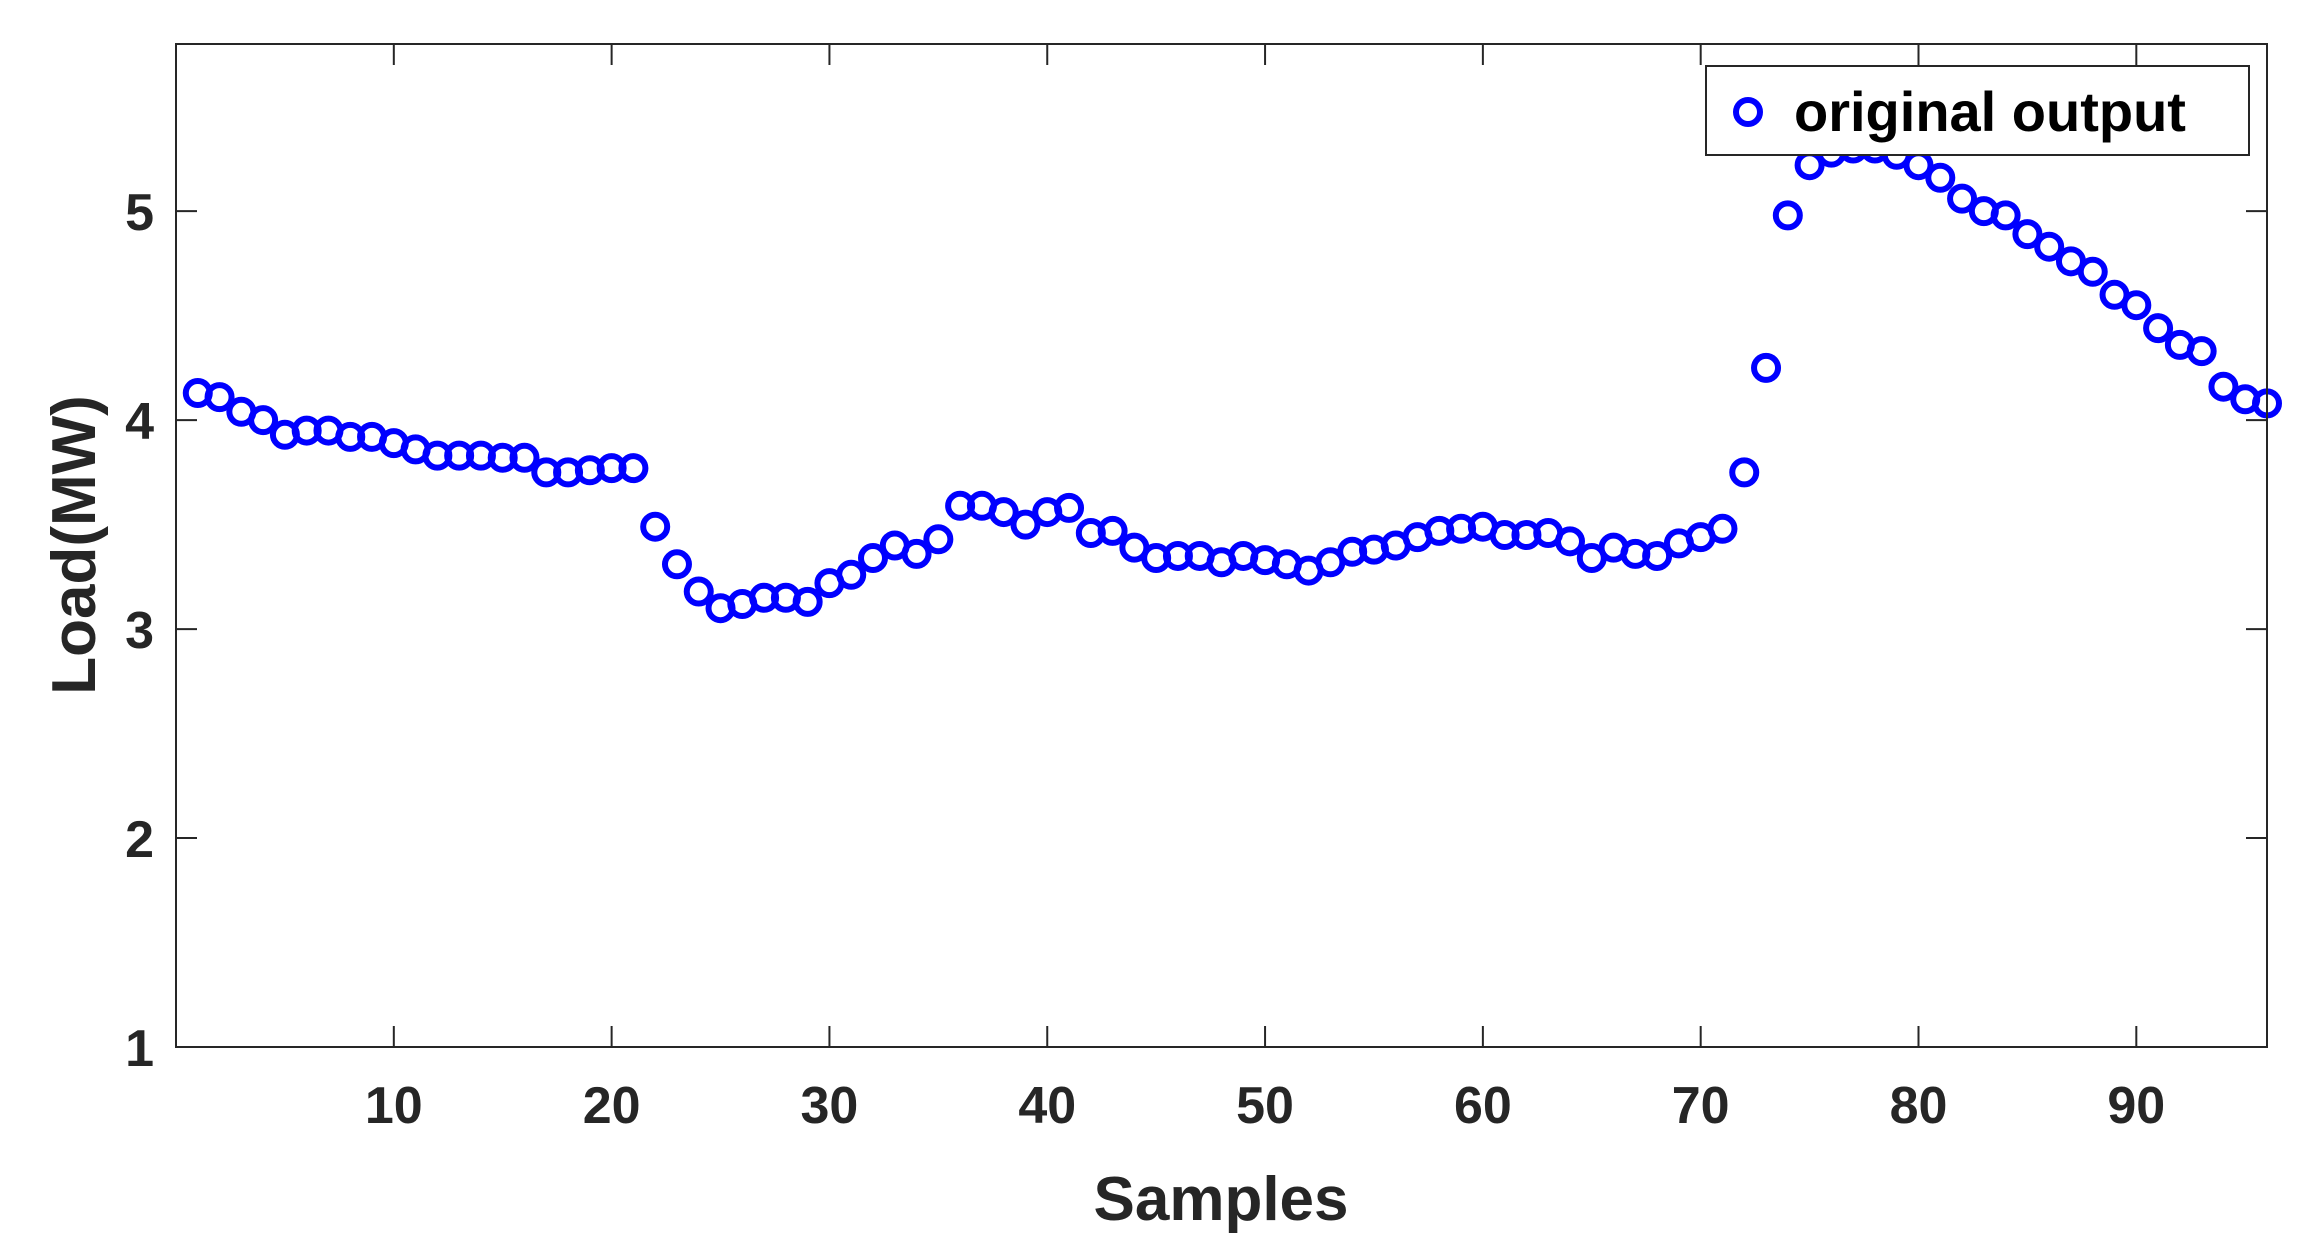 The width and height of the screenshot is (2298, 1260). Describe the element at coordinates (1220, 1199) in the screenshot. I see `x-axis-label: Samples` at that location.